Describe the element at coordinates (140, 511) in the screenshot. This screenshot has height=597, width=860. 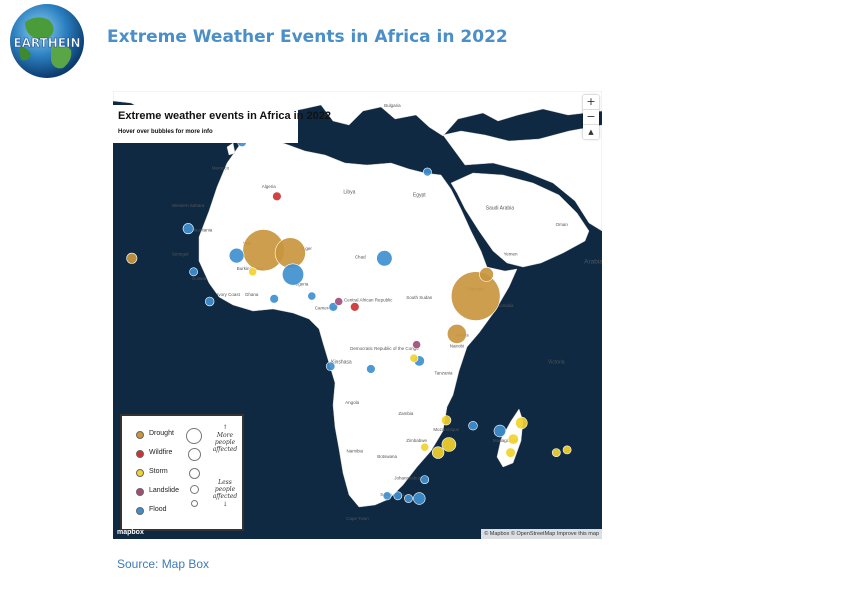
I see `legend-dot-flood` at that location.